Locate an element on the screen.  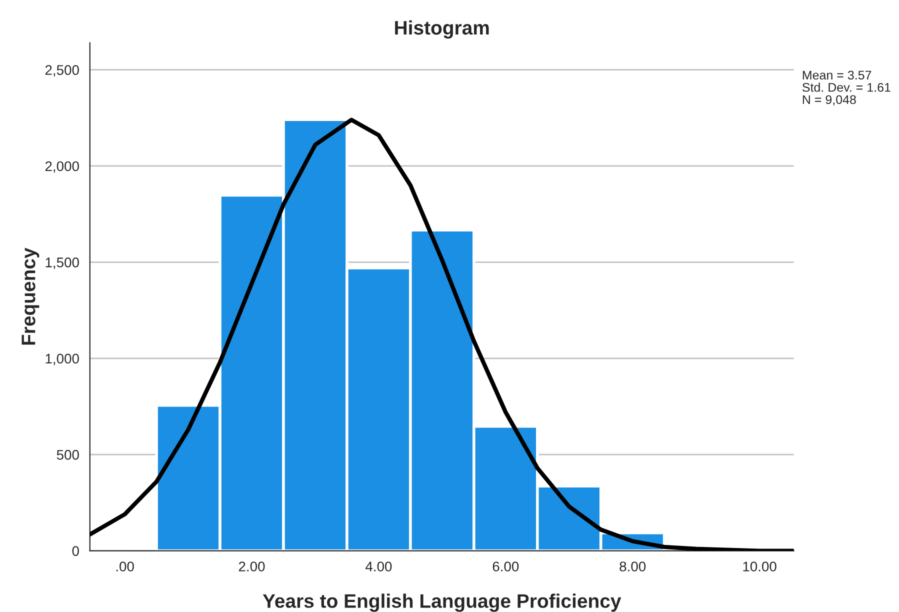
text: Std. Dev. = 1.61 is located at coordinates (846, 87).